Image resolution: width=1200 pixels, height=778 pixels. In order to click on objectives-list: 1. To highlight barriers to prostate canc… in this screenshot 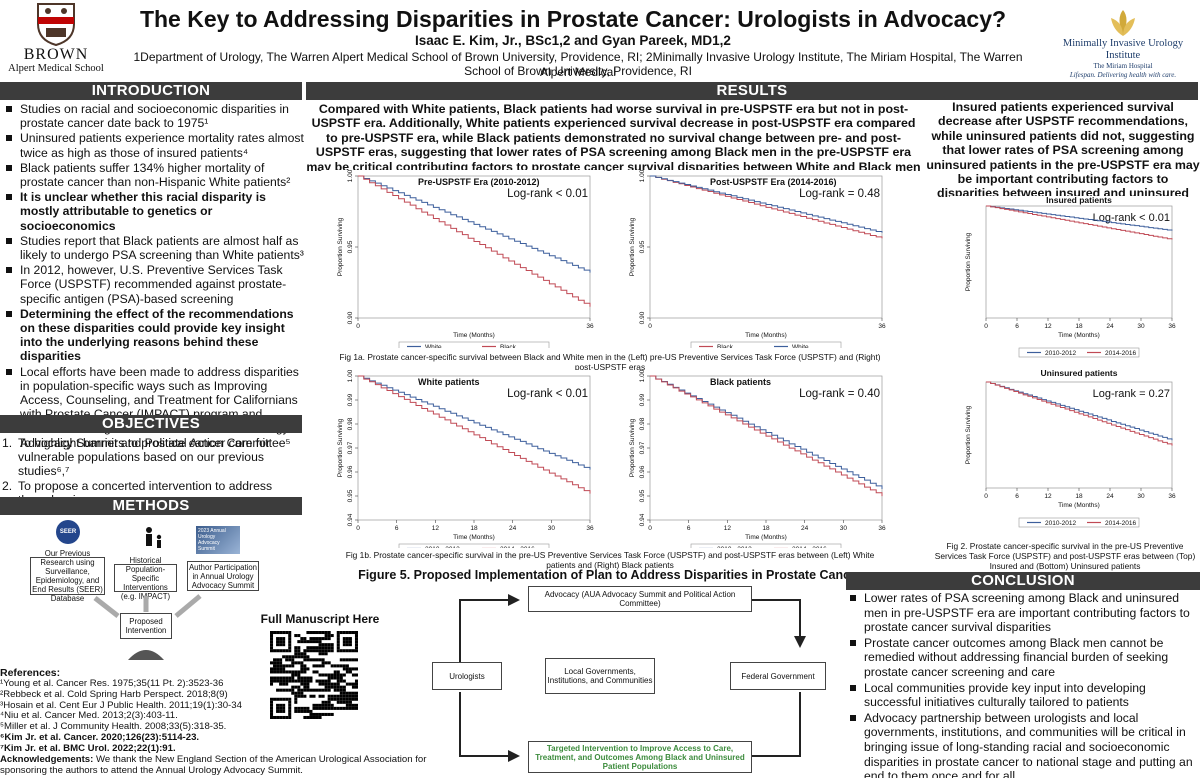, I will do `click(152, 471)`.